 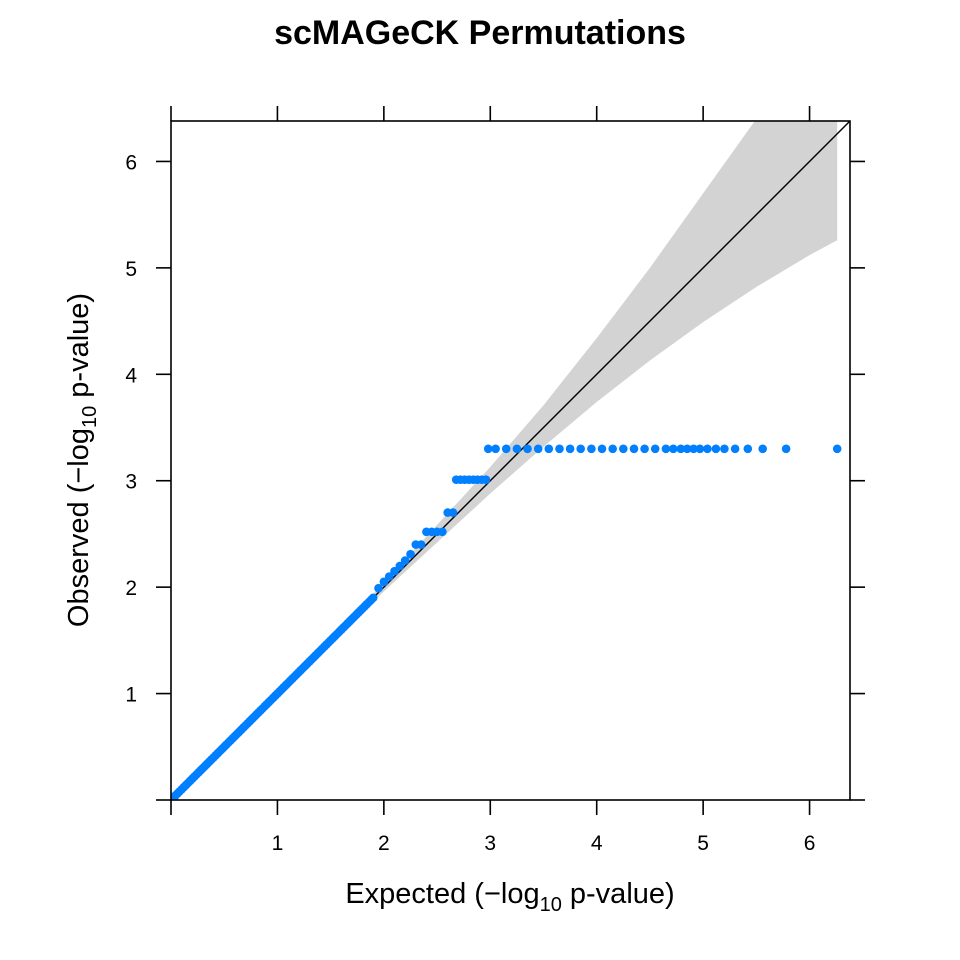 I want to click on chart-title: scMAGeCK Permutations, so click(x=480, y=33).